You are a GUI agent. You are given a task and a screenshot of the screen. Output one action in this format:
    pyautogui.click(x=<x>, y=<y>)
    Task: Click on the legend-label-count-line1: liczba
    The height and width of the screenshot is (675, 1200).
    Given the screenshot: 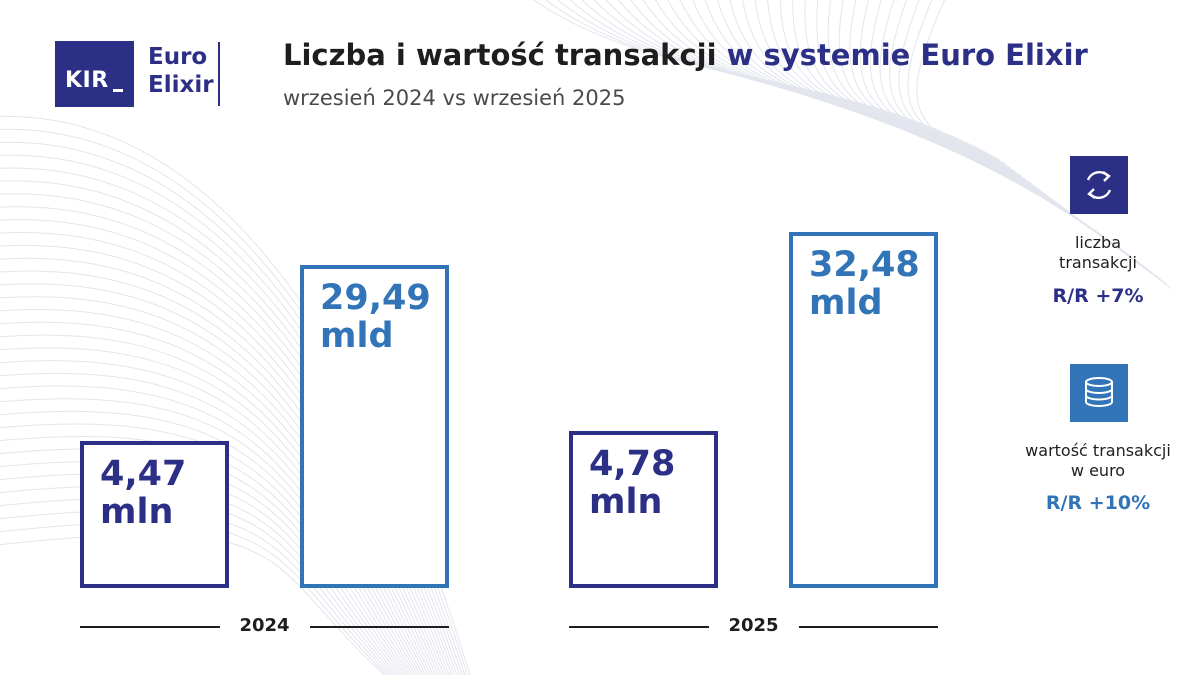 What is the action you would take?
    pyautogui.click(x=1098, y=242)
    